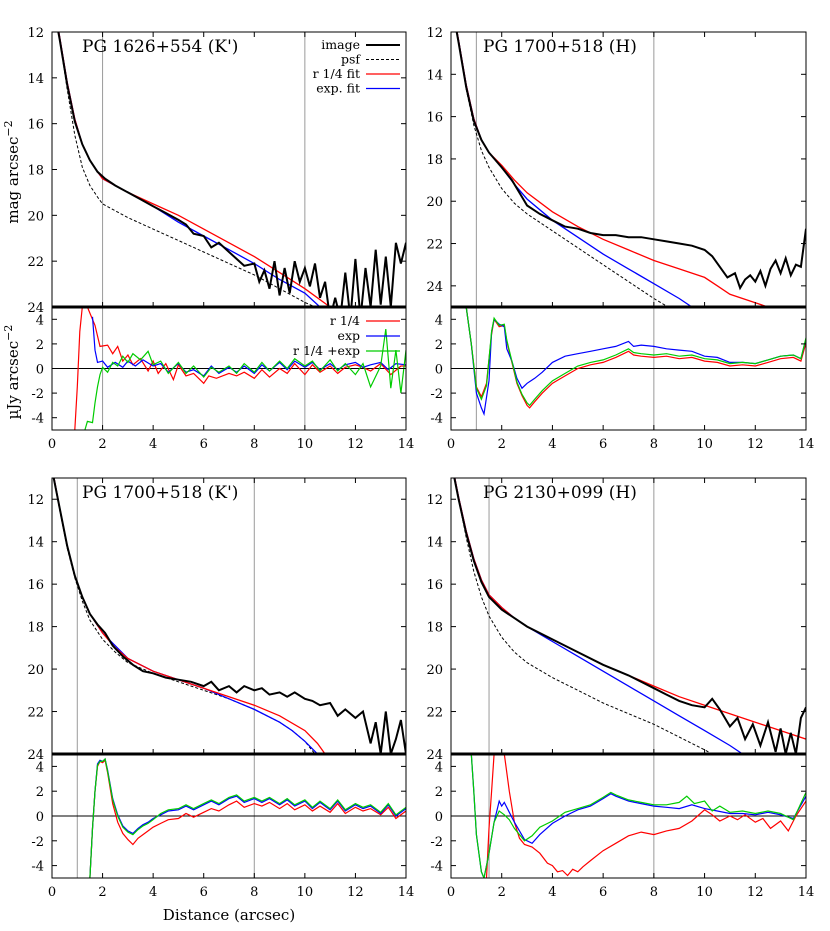 The width and height of the screenshot is (830, 931). What do you see at coordinates (8, 128) in the screenshot?
I see `y-axis-title-top-exp: −2` at bounding box center [8, 128].